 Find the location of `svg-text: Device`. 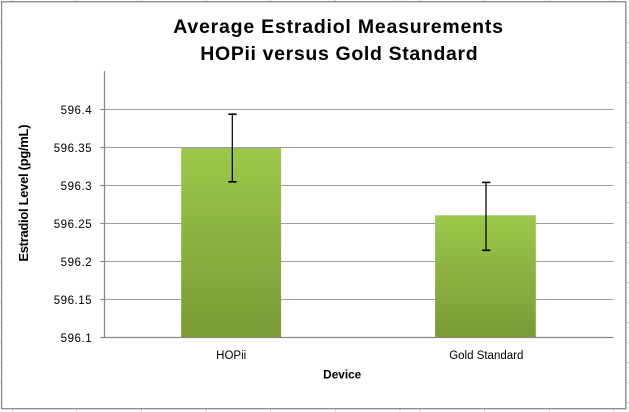

svg-text: Device is located at coordinates (342, 375).